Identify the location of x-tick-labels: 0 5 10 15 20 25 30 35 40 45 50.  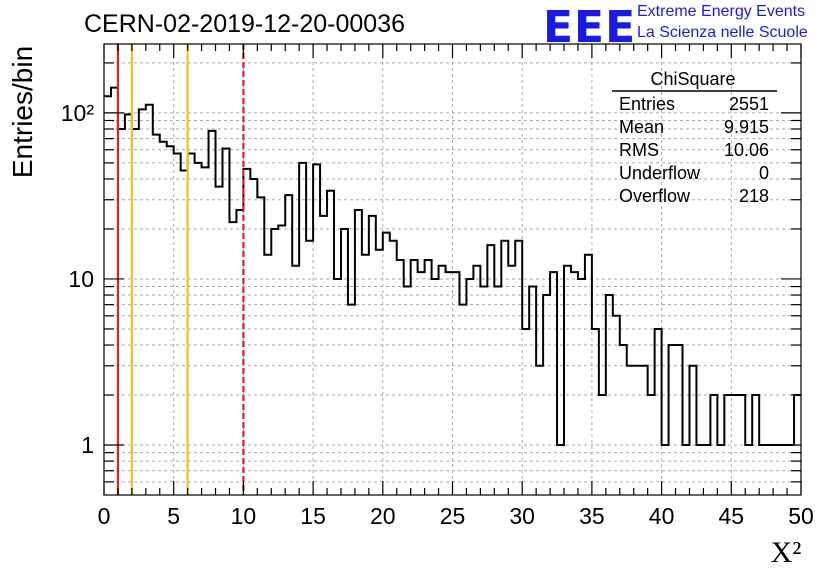
(456, 516).